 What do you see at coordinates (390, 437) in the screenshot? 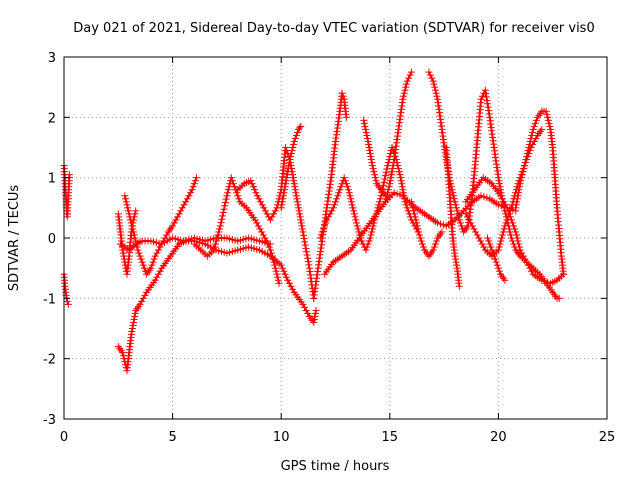
I see `x-tick-label: 15` at bounding box center [390, 437].